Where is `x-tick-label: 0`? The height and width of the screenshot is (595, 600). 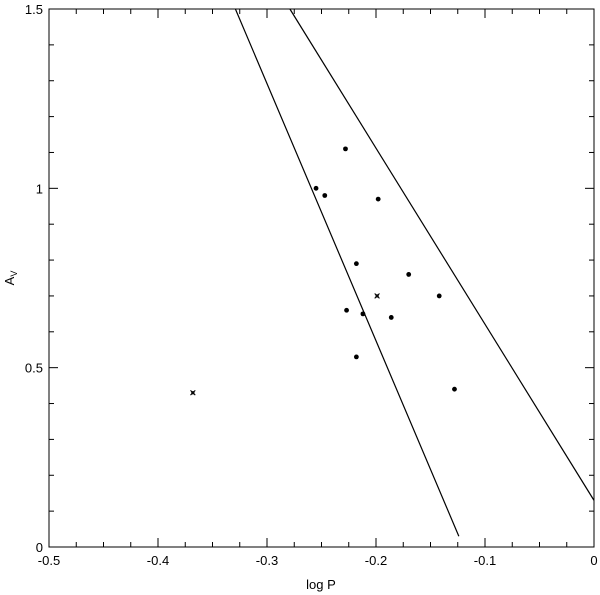
x-tick-label: 0 is located at coordinates (593, 560).